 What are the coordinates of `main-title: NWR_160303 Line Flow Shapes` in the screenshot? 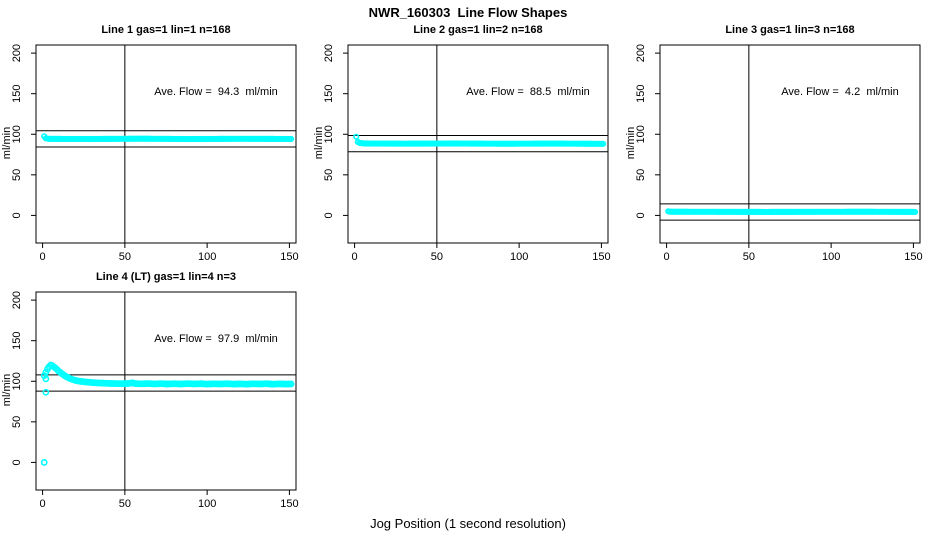 It's located at (468, 12).